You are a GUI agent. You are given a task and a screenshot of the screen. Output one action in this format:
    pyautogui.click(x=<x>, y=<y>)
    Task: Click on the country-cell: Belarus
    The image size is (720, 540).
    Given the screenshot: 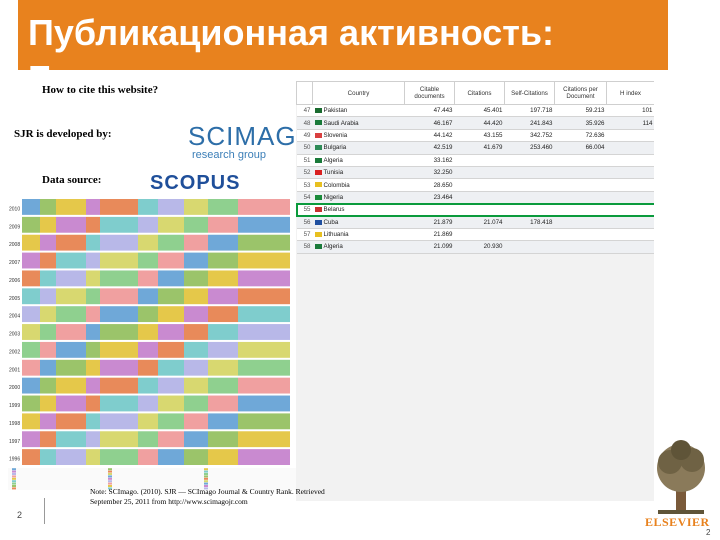 What is the action you would take?
    pyautogui.click(x=358, y=210)
    